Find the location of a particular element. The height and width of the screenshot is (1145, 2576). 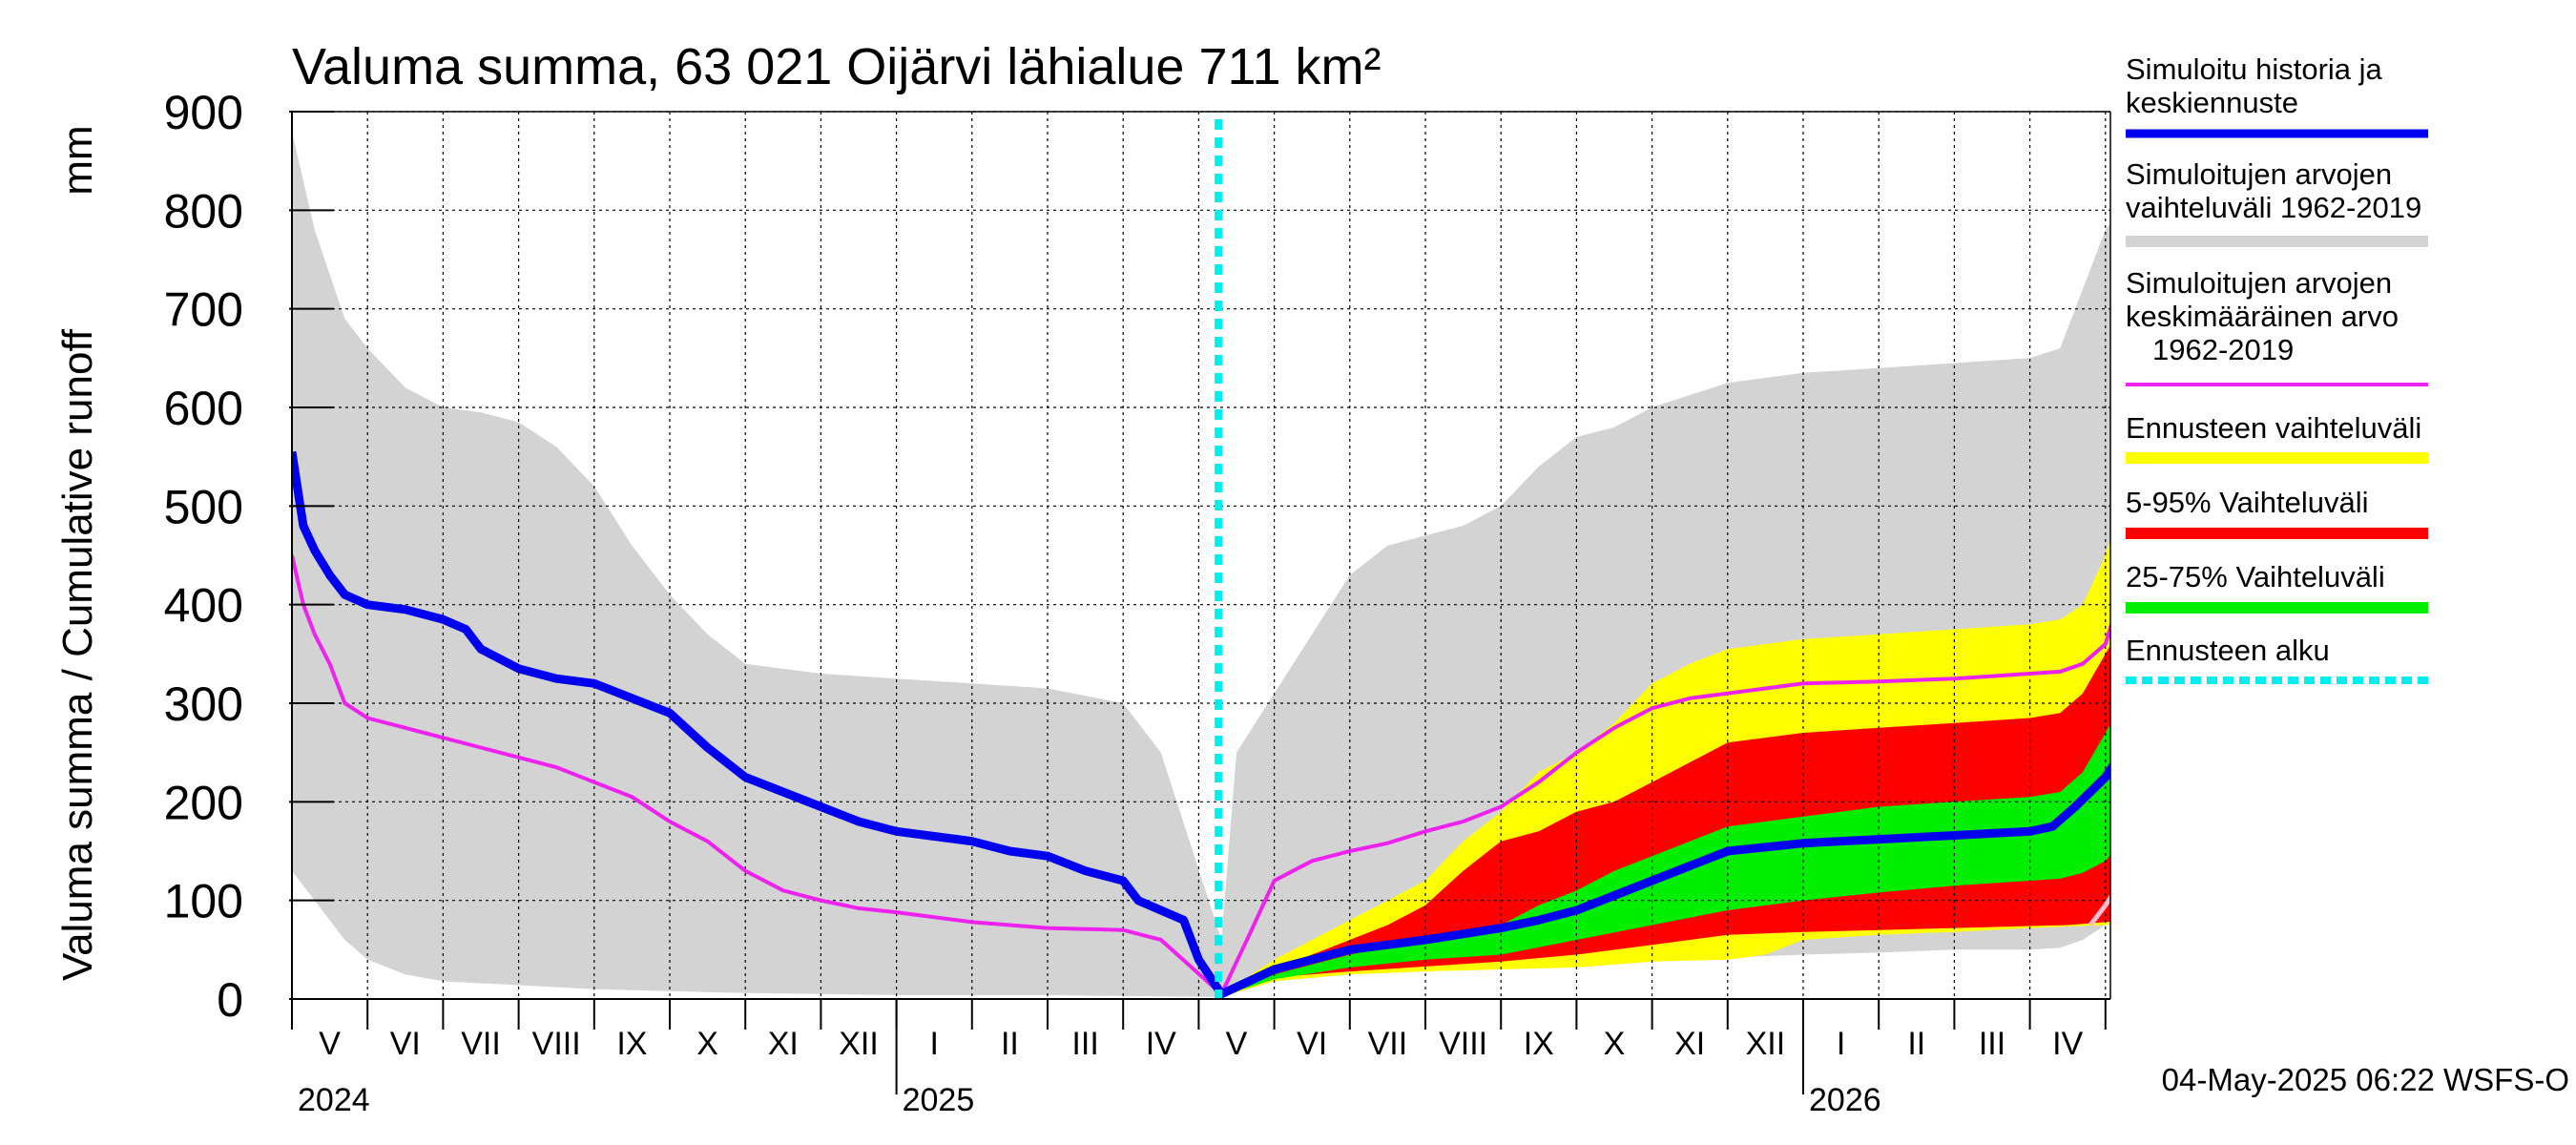

legend-label: 25-75% Vaihteluväli is located at coordinates (2255, 576).